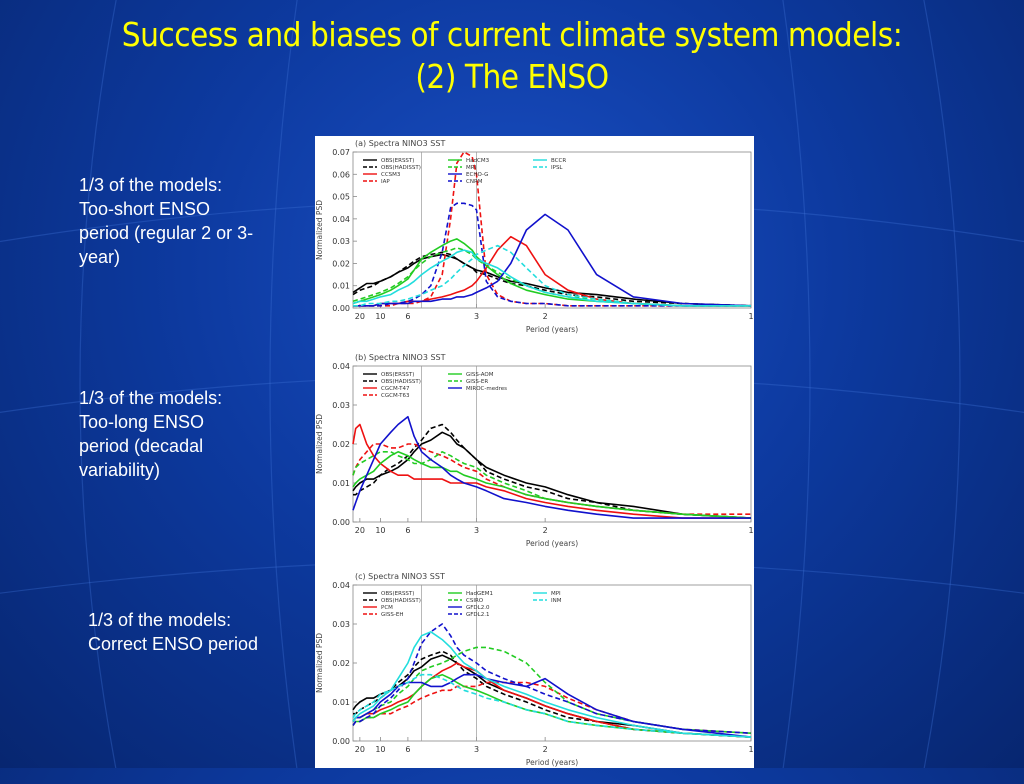 Image resolution: width=1024 pixels, height=784 pixels. What do you see at coordinates (474, 182) in the screenshot?
I see `legend-entry: CNRM` at bounding box center [474, 182].